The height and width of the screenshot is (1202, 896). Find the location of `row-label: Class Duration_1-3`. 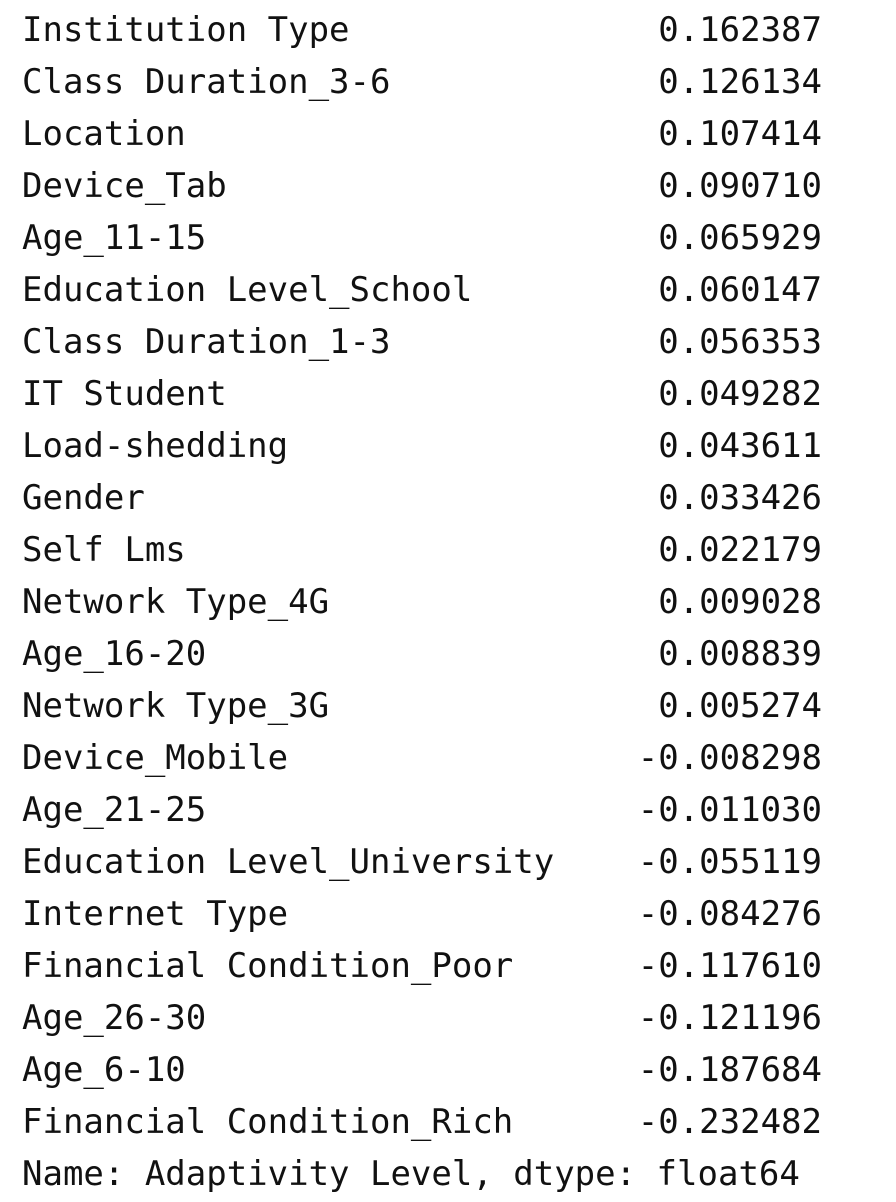

row-label: Class Duration_1-3 is located at coordinates (206, 342).